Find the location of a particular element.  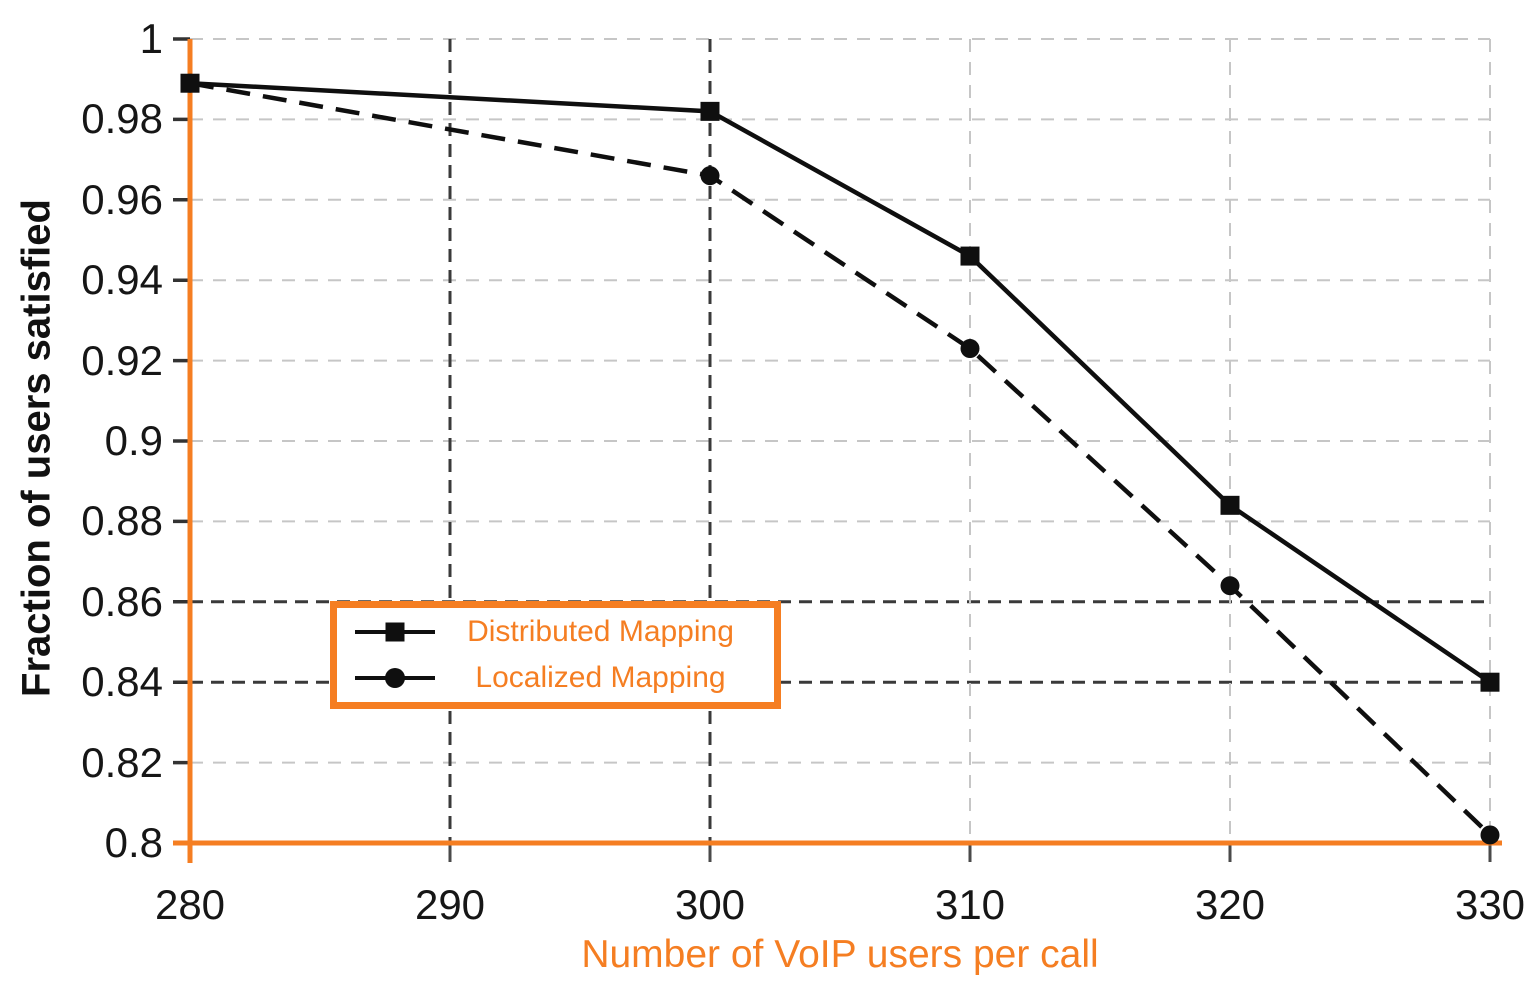

marker-circle-x330 is located at coordinates (1490, 835).